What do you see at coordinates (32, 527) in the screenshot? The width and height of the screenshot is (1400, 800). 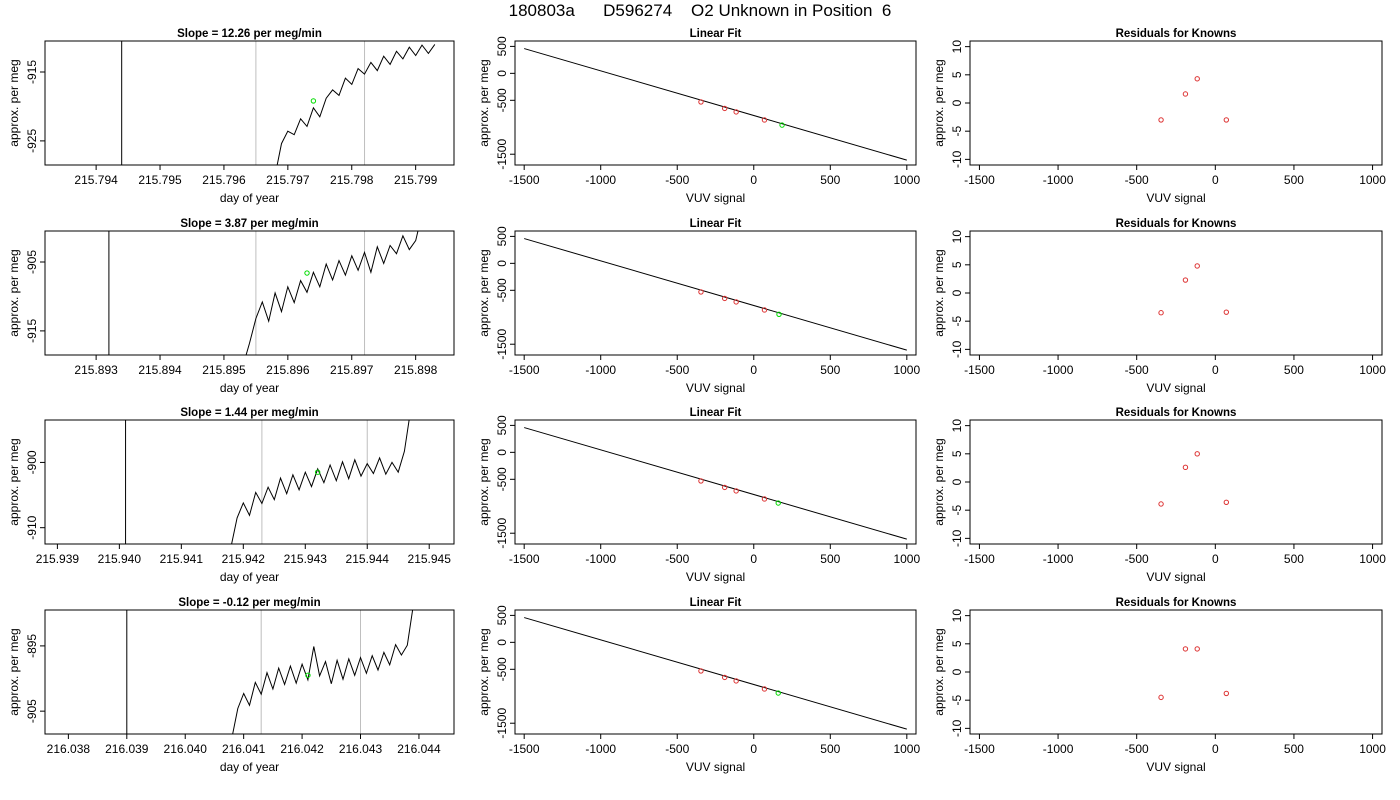 I see `y-tick-label: -910` at bounding box center [32, 527].